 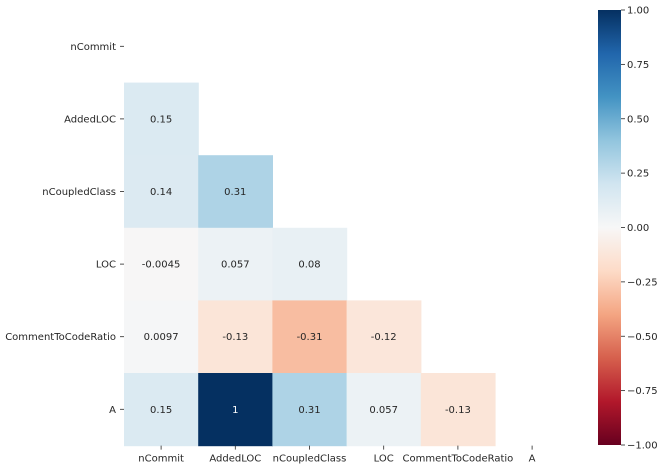 I want to click on cell-value-label: 0.08, so click(x=309, y=265).